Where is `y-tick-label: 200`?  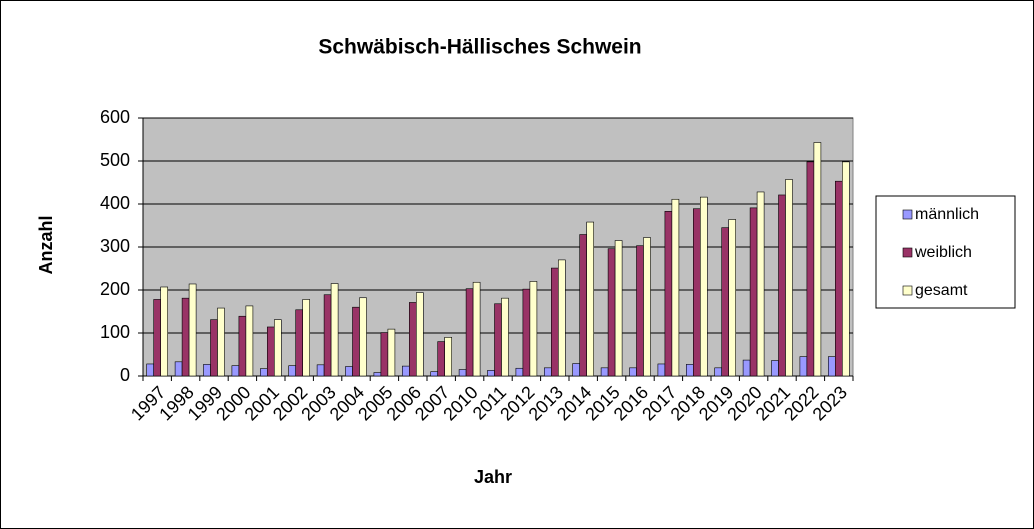
y-tick-label: 200 is located at coordinates (115, 289).